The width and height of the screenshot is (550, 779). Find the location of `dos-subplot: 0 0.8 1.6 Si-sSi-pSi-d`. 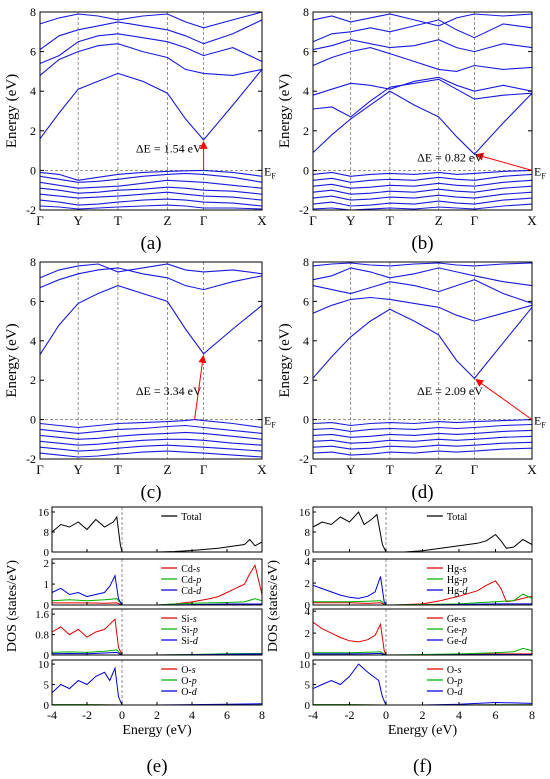

dos-subplot: 0 0.8 1.6 Si-sSi-pSi-d is located at coordinates (149, 635).